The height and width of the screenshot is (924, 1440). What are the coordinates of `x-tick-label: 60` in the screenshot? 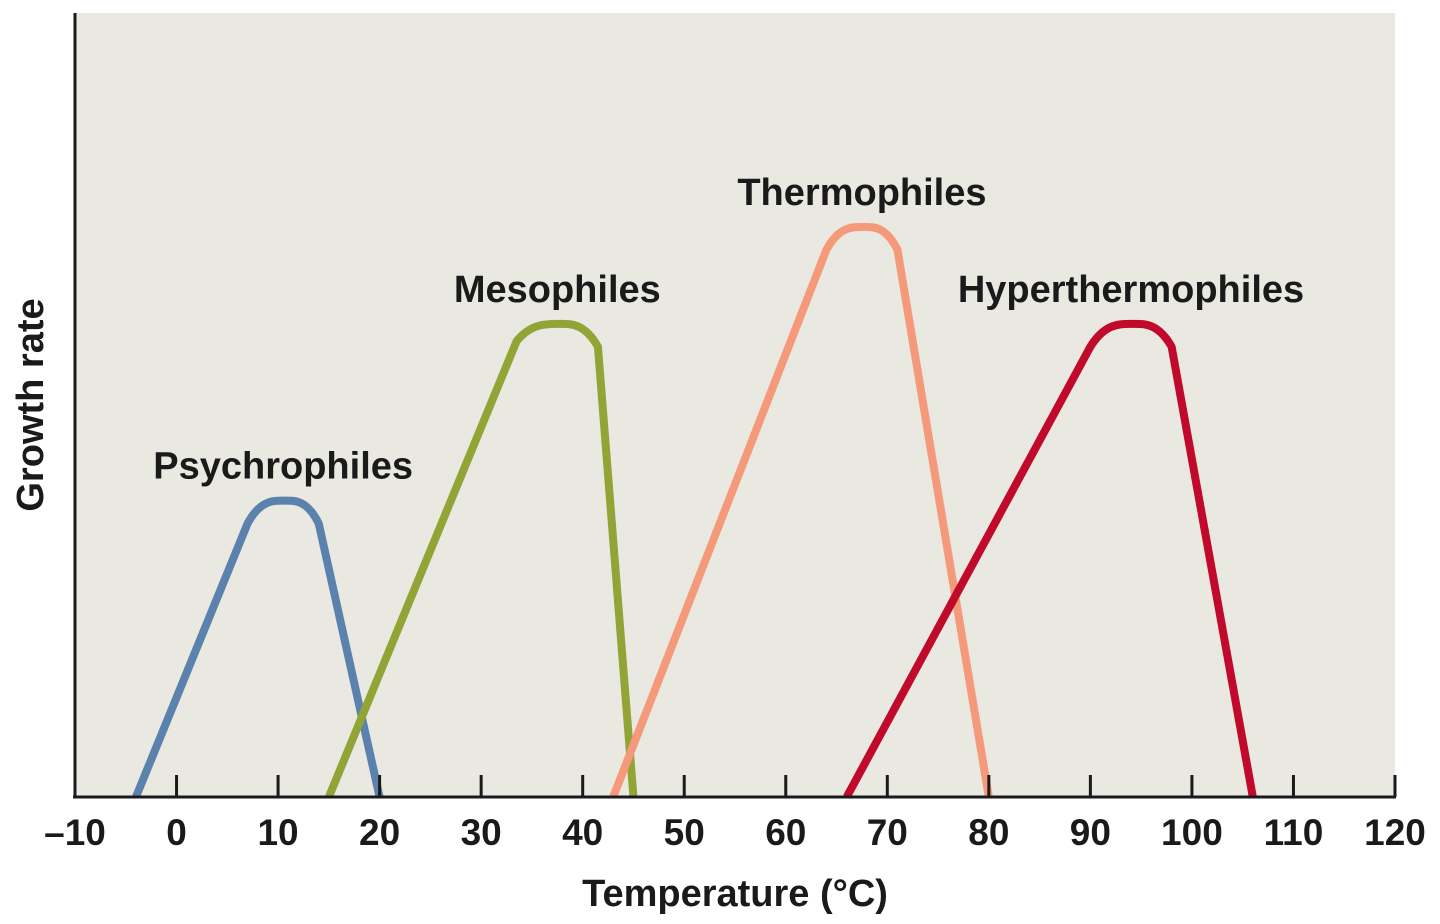 It's located at (785, 832).